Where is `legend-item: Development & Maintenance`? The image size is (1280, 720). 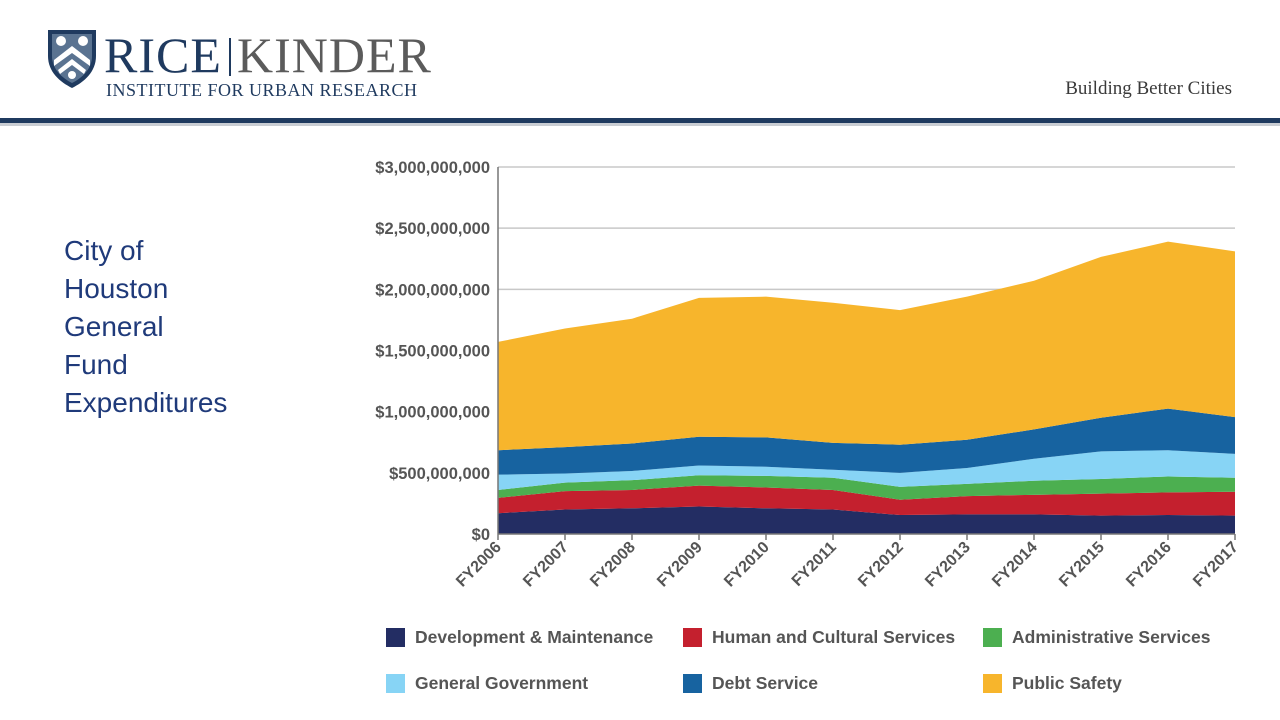 legend-item: Development & Maintenance is located at coordinates (519, 637).